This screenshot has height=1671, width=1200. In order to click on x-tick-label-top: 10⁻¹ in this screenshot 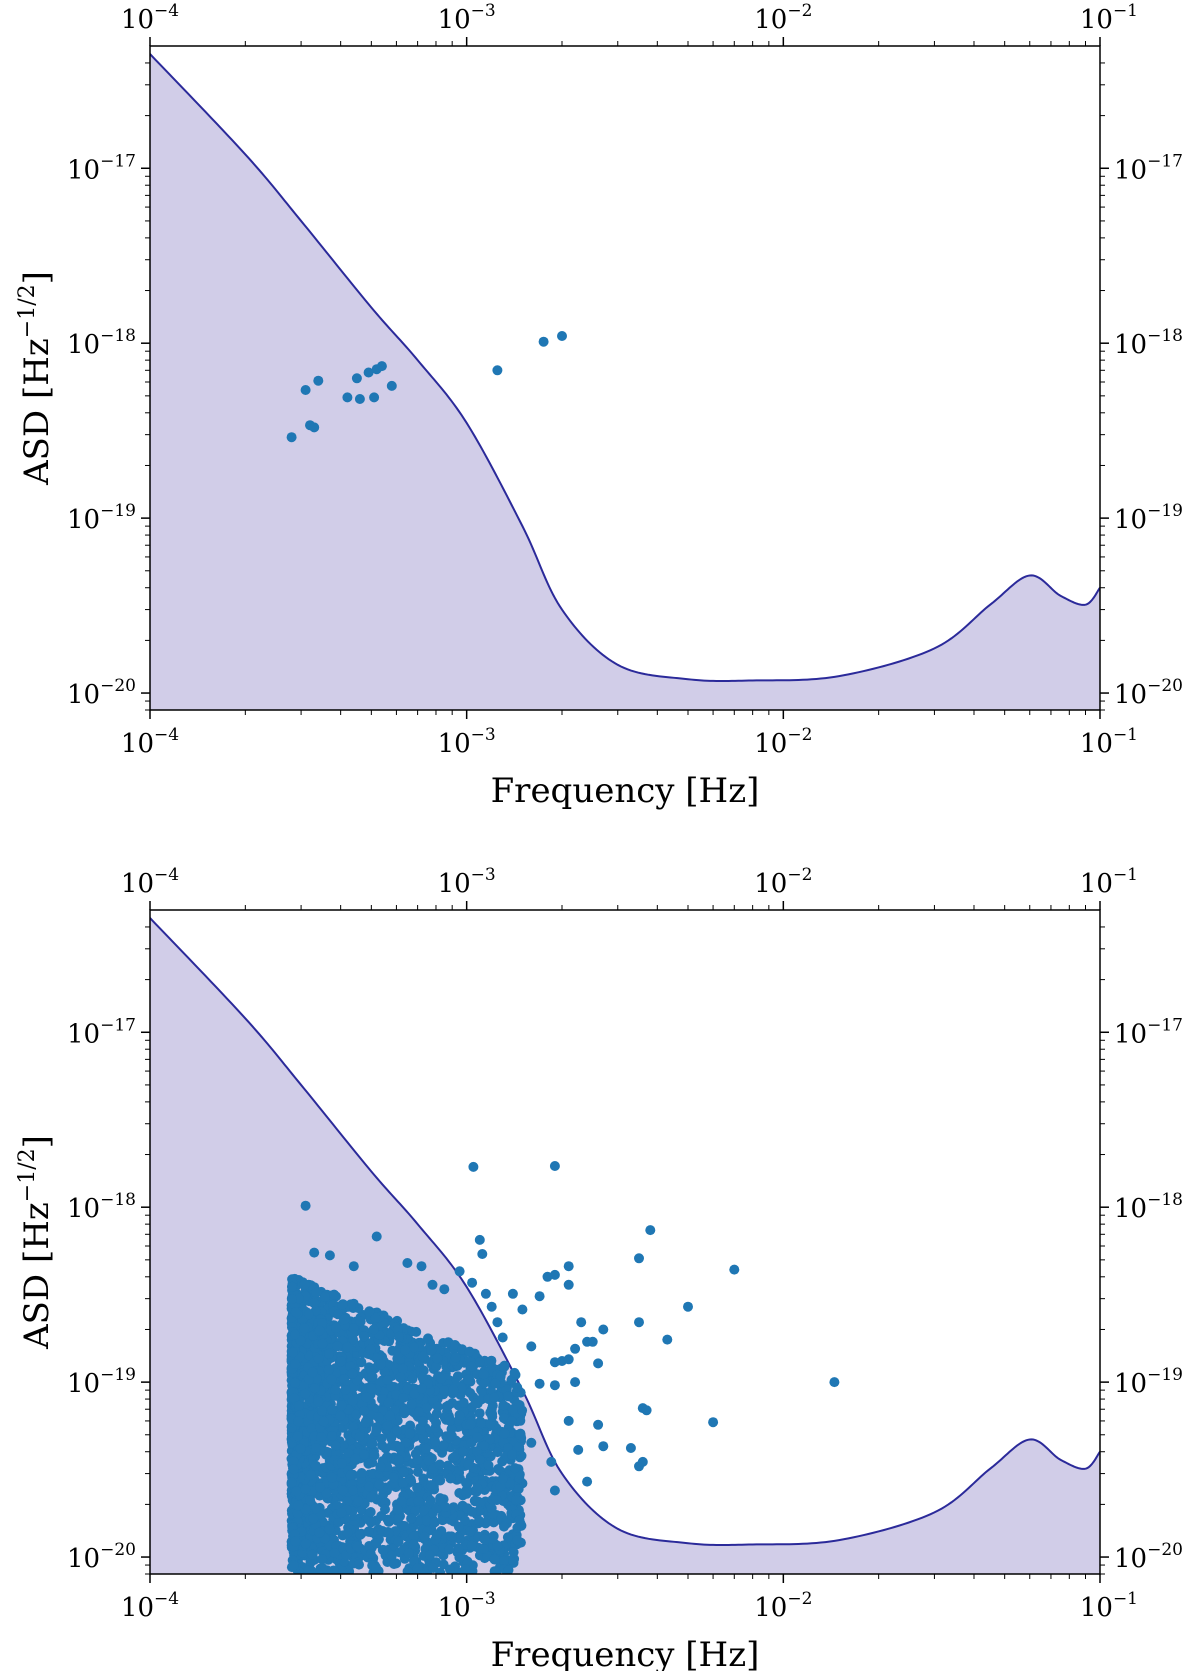, I will do `click(1109, 882)`.